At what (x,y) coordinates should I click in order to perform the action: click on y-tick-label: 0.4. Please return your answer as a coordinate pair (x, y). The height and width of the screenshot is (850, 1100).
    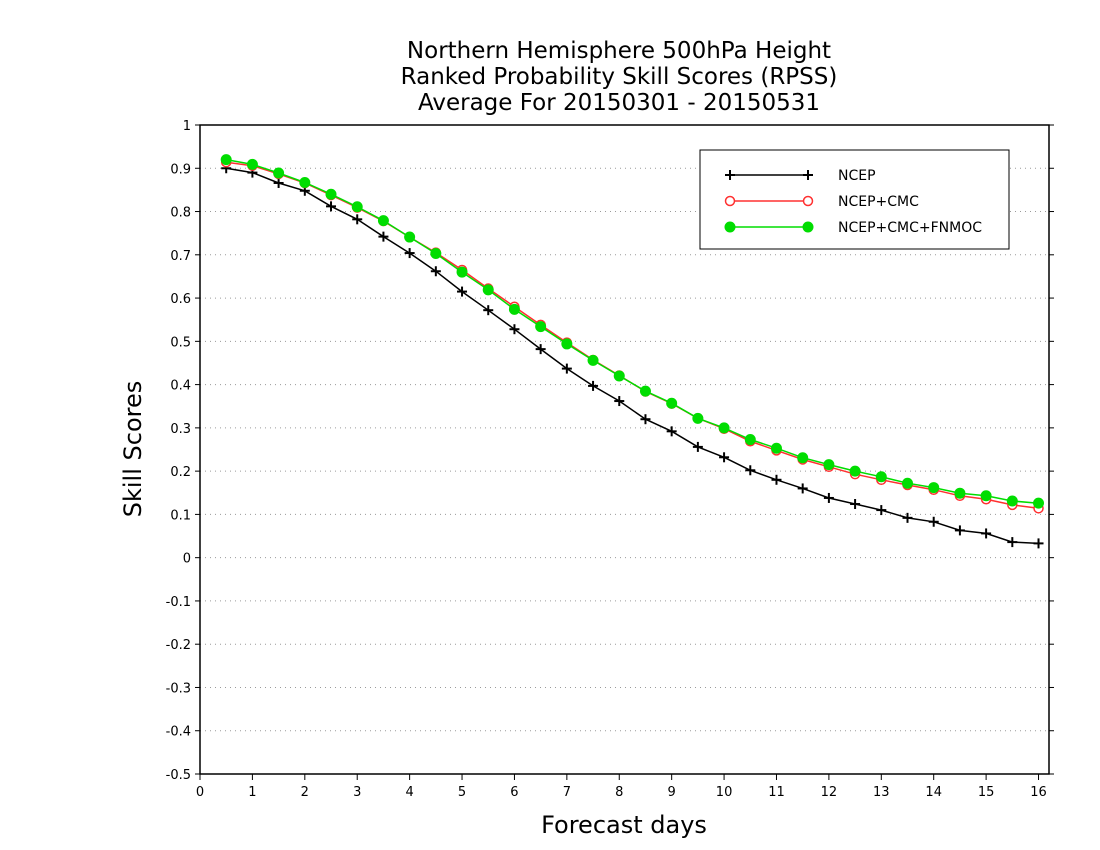
    Looking at the image, I should click on (180, 386).